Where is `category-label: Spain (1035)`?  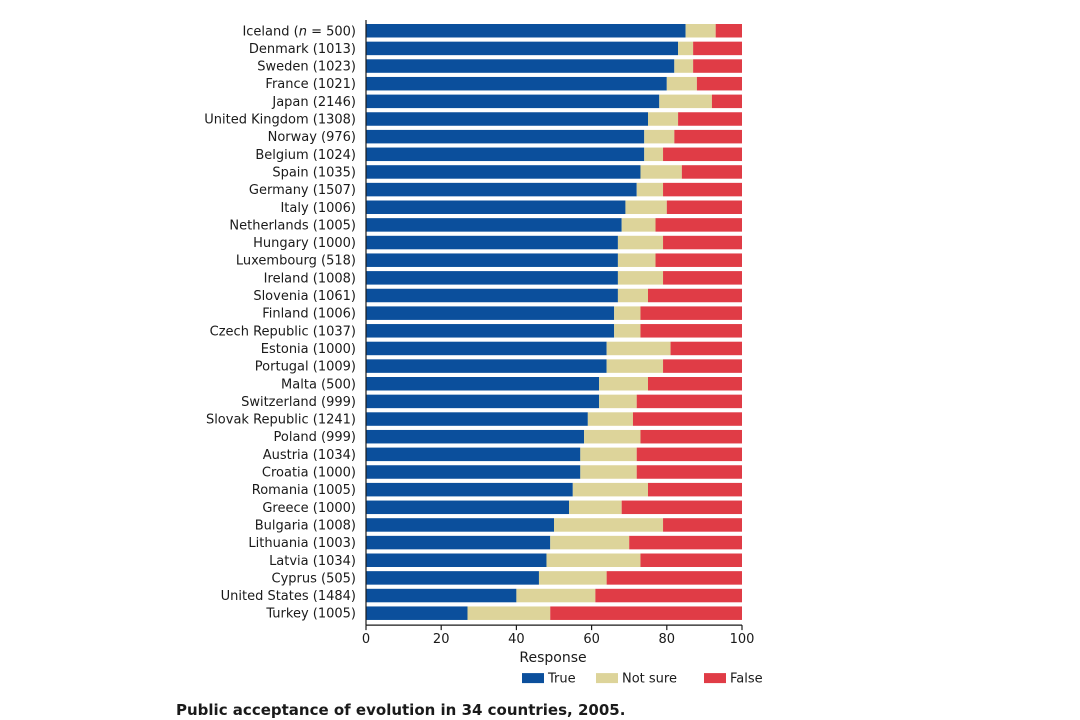
category-label: Spain (1035) is located at coordinates (314, 172).